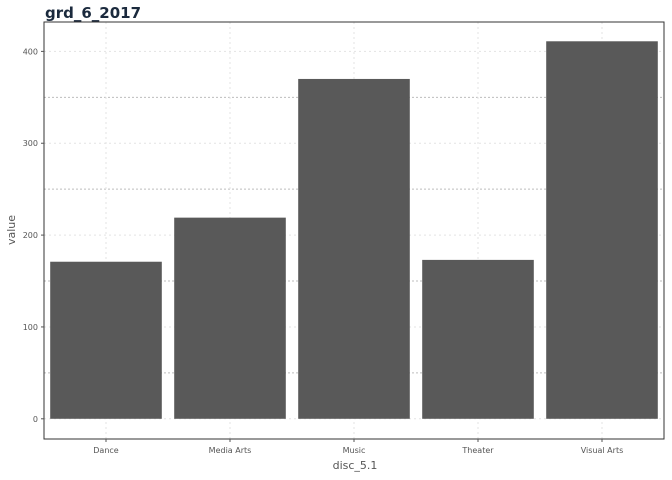 The height and width of the screenshot is (480, 672). What do you see at coordinates (93, 13) in the screenshot?
I see `chart-title: grd_6_2017` at bounding box center [93, 13].